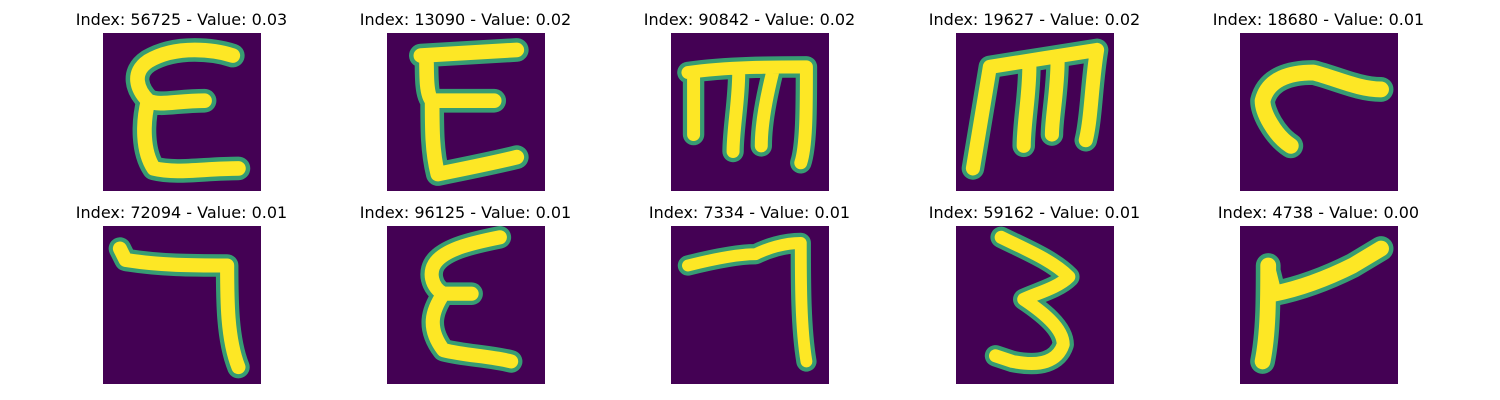 The height and width of the screenshot is (400, 1500). Describe the element at coordinates (1034, 19) in the screenshot. I see `image-title: Index: 19627 - Value: 0.02` at that location.